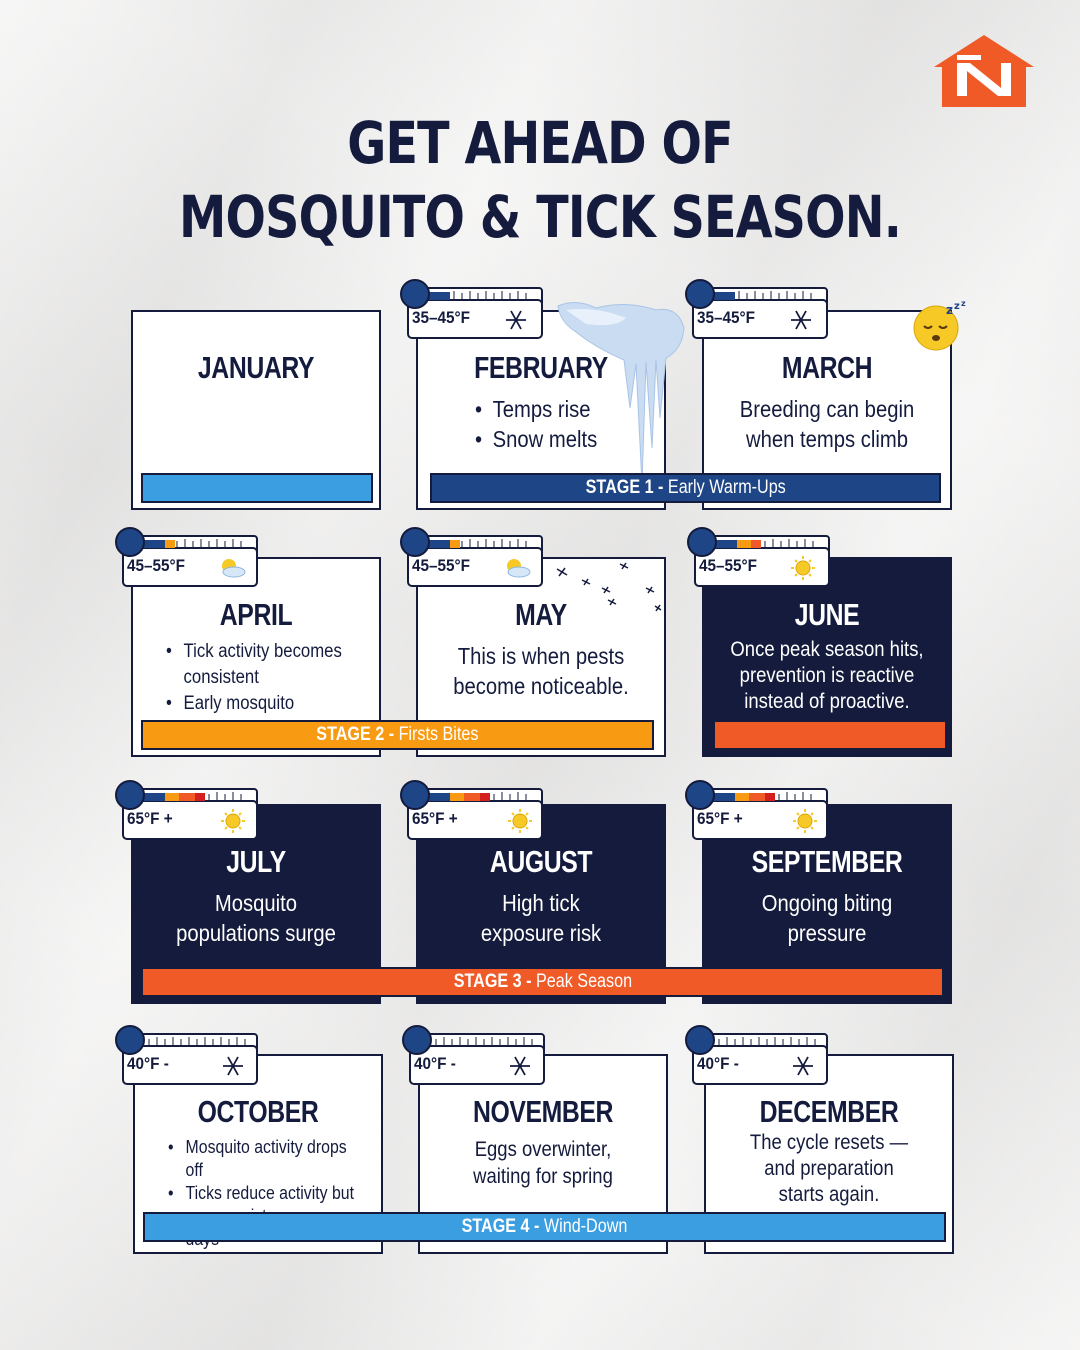  What do you see at coordinates (355, 734) in the screenshot?
I see `stage-label: STAGE 2 -` at bounding box center [355, 734].